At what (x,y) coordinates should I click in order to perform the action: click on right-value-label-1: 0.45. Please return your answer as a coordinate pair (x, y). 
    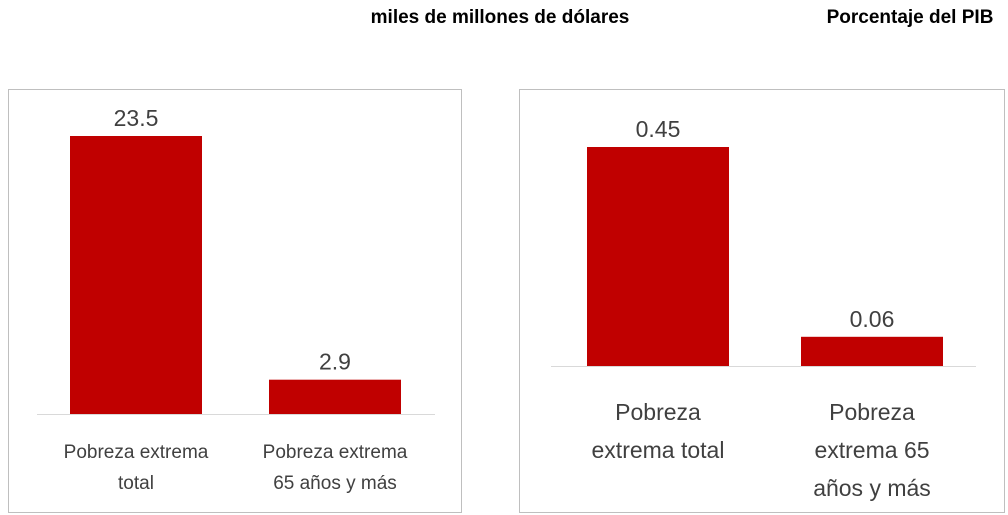
    Looking at the image, I should click on (658, 129).